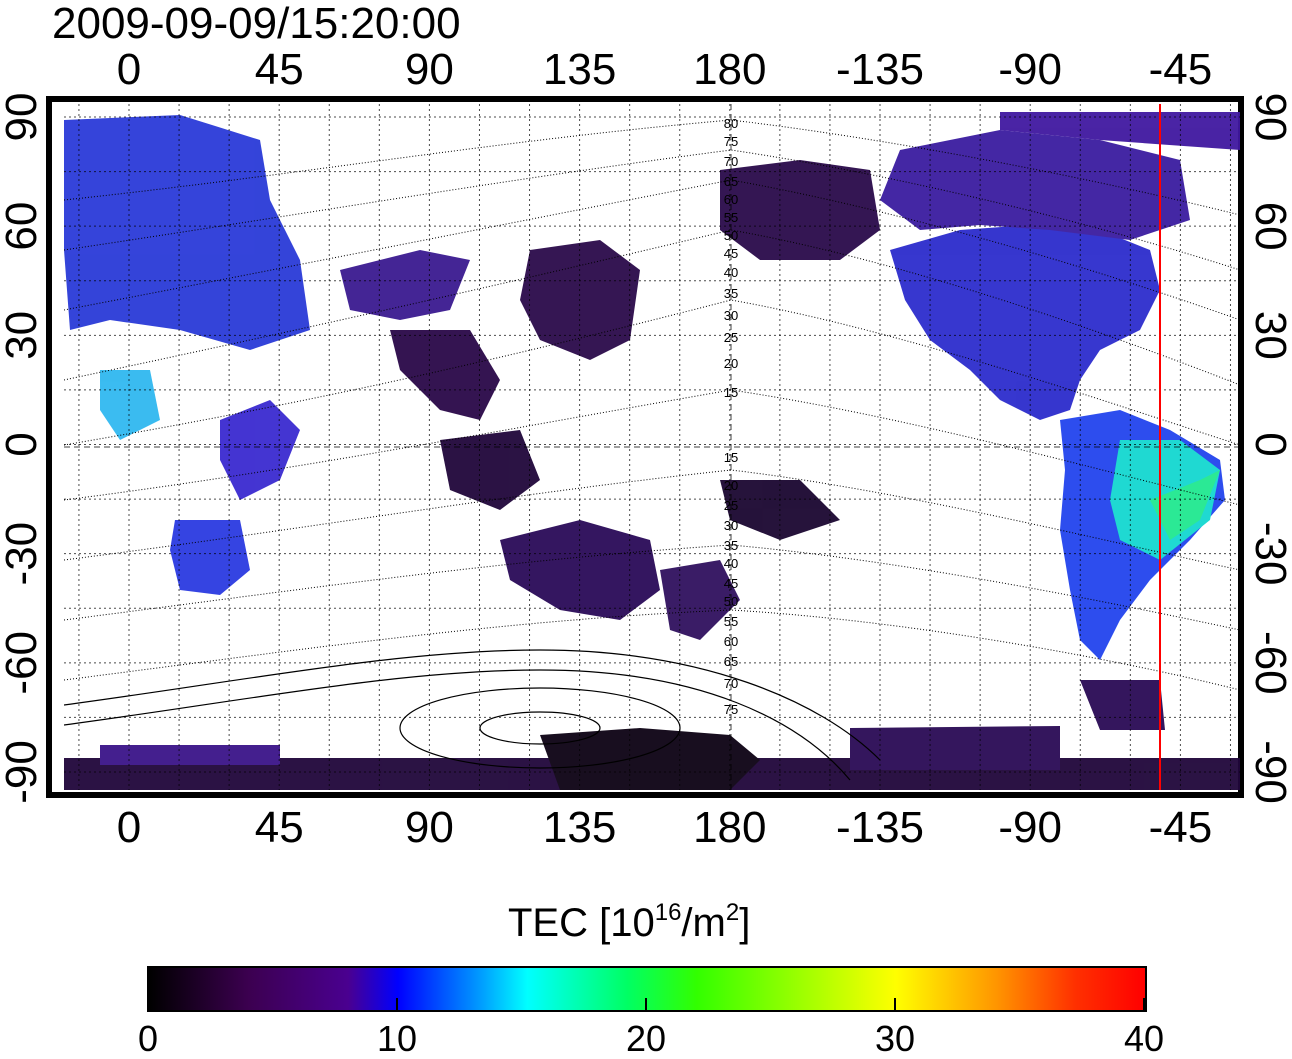  I want to click on y-right-tick-label: -30, so click(1269, 554).